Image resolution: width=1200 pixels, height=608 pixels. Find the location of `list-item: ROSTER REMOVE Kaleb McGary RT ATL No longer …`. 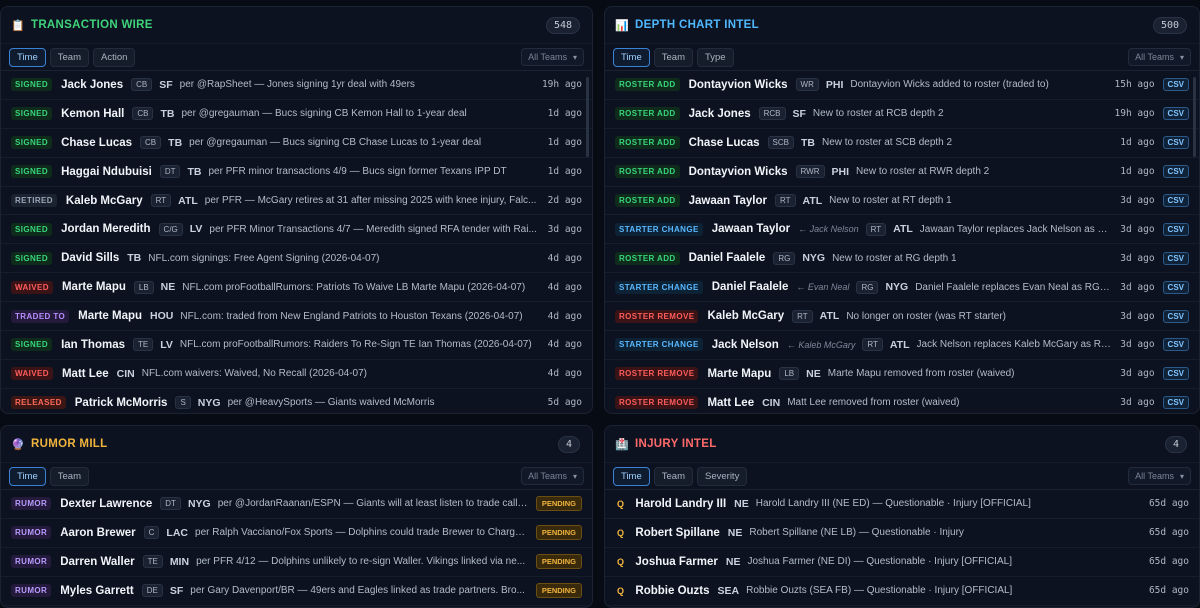

list-item: ROSTER REMOVE Kaleb McGary RT ATL No longer … is located at coordinates (902, 317).